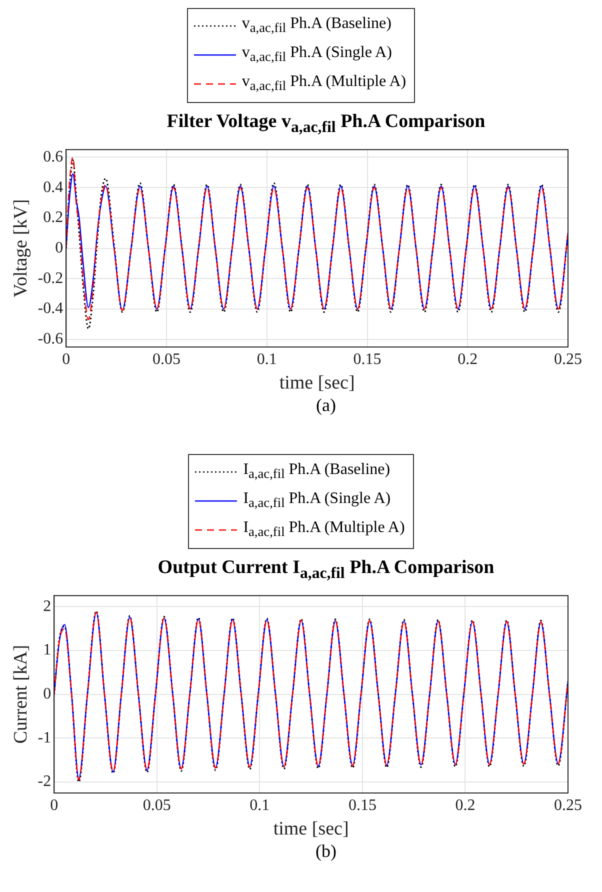  Describe the element at coordinates (324, 83) in the screenshot. I see `legend-label: v$_{a,ac,fil}$ Ph.A (Multiple A)` at that location.